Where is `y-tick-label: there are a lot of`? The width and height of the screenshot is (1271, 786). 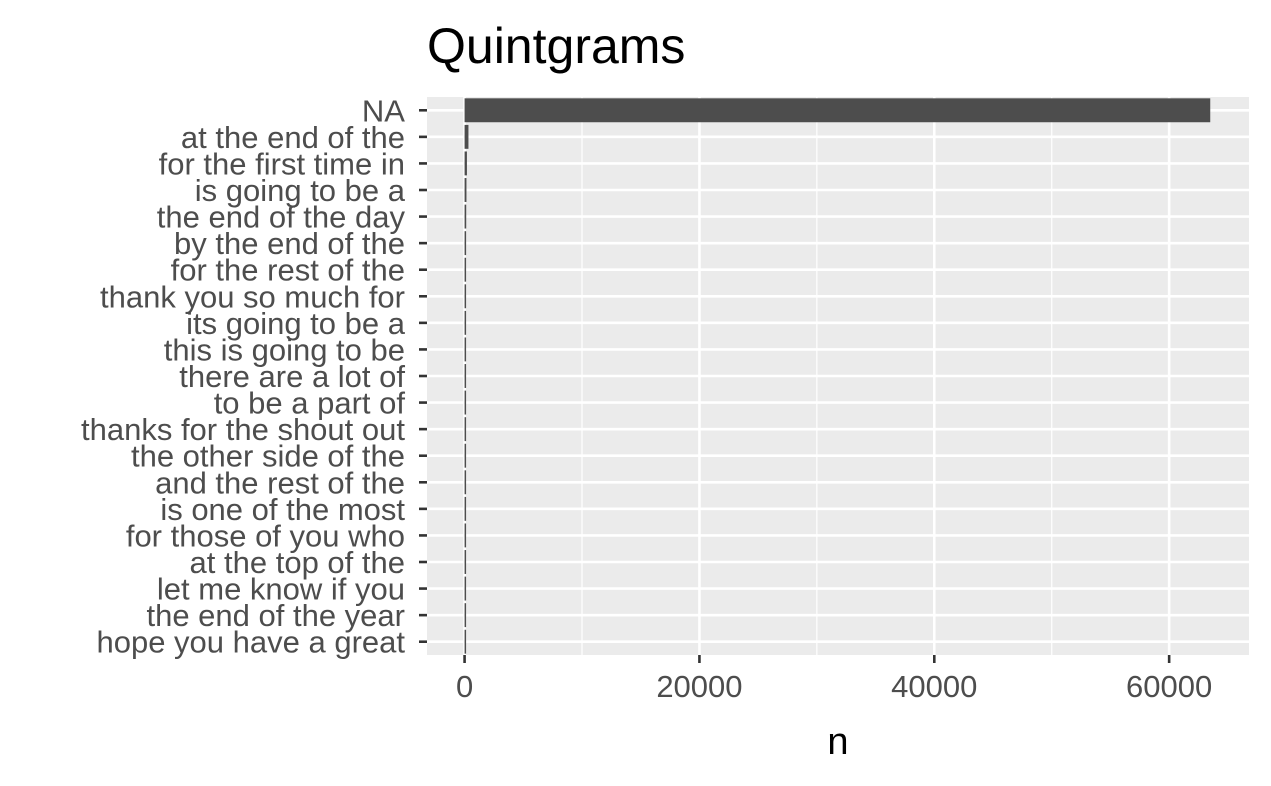
y-tick-label: there are a lot of is located at coordinates (292, 376).